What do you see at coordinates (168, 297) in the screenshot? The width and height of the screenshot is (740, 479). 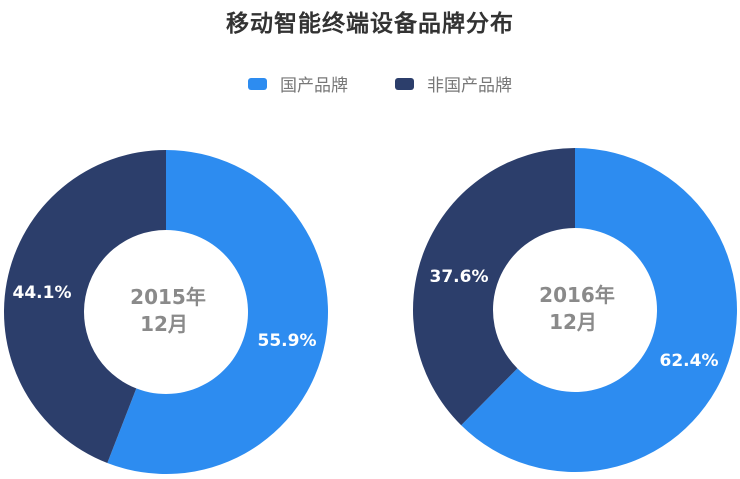 I see `center-label-year-2015: 2015年` at bounding box center [168, 297].